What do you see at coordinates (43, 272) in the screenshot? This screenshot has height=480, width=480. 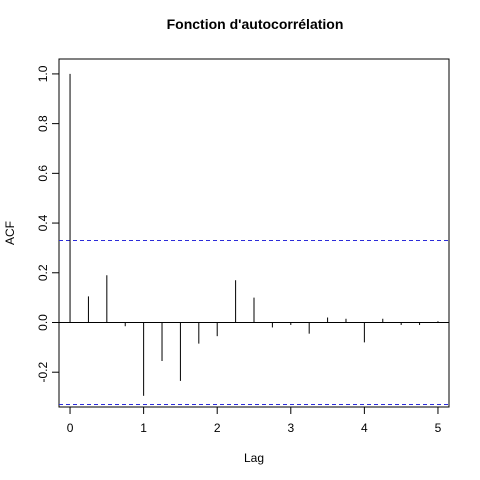 I see `y-tick-label: 0.2` at bounding box center [43, 272].